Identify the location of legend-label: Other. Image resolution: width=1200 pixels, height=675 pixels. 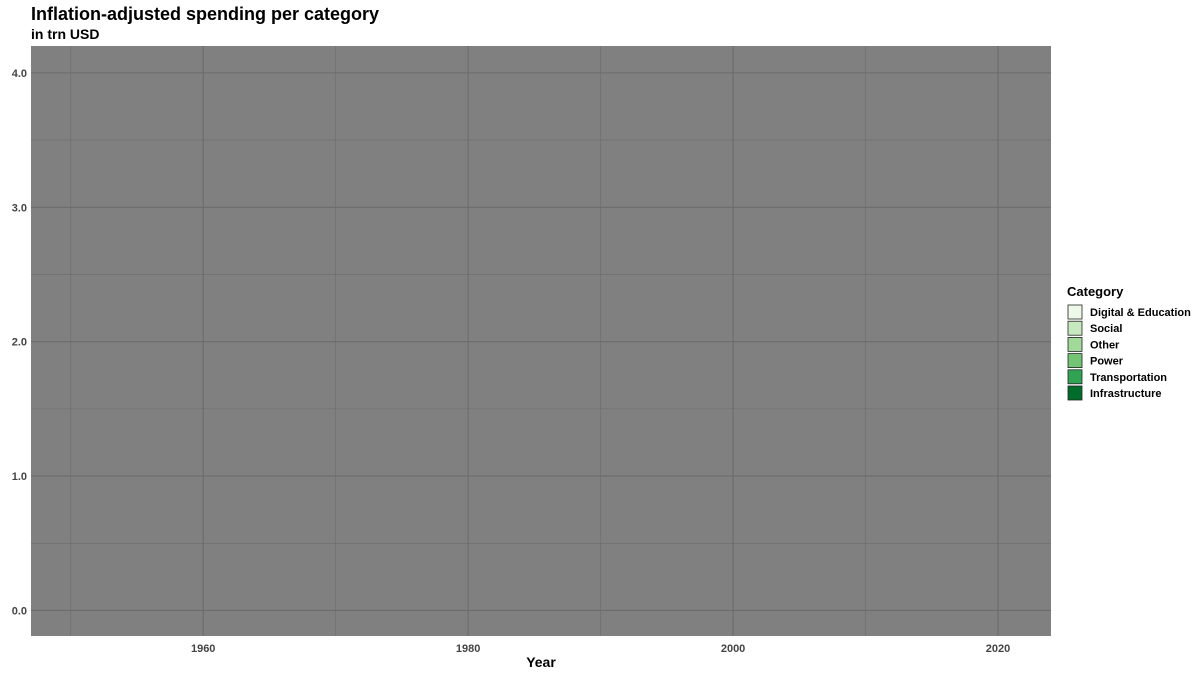
(1105, 345).